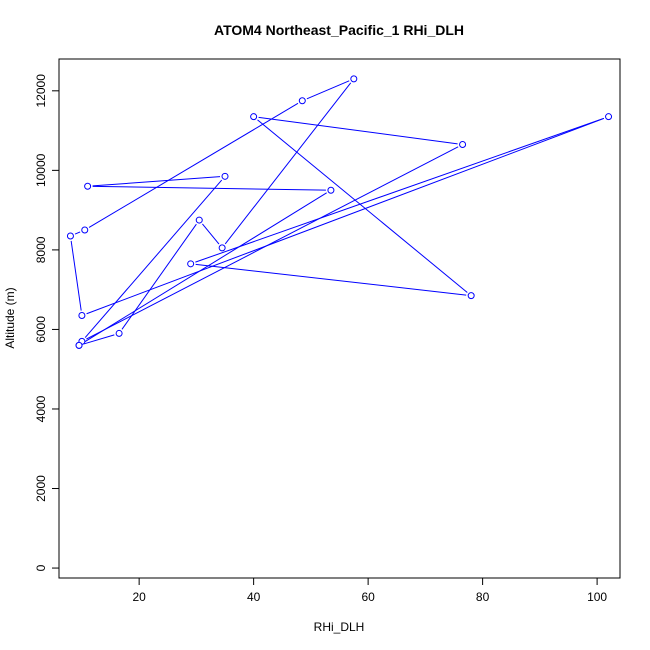  I want to click on y-axis-label: Altitude (m), so click(10, 317).